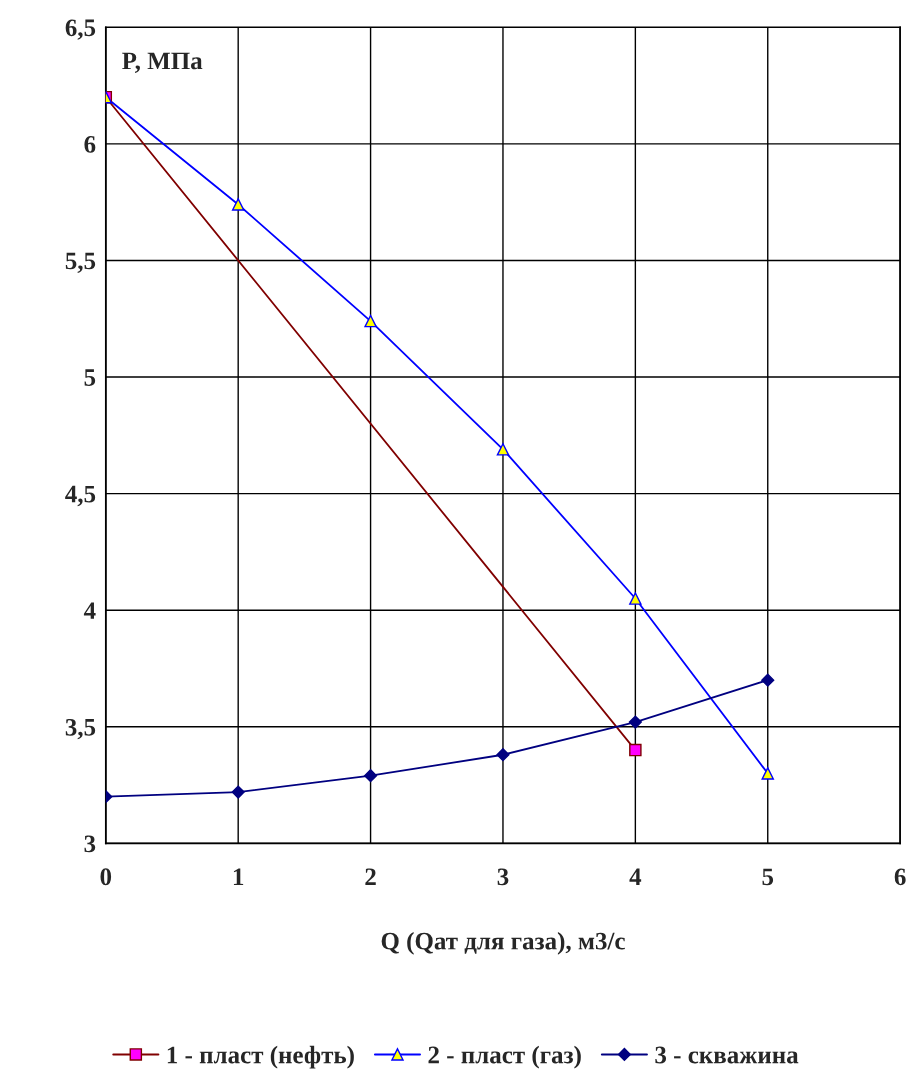 This screenshot has width=912, height=1091. Describe the element at coordinates (727, 1055) in the screenshot. I see `legend-label: 3 - скважина` at that location.